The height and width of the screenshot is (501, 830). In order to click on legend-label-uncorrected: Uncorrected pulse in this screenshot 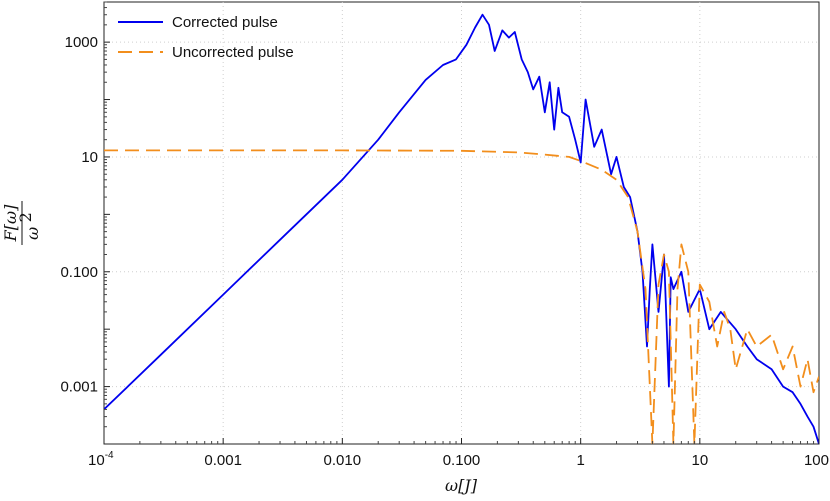, I will do `click(233, 52)`.